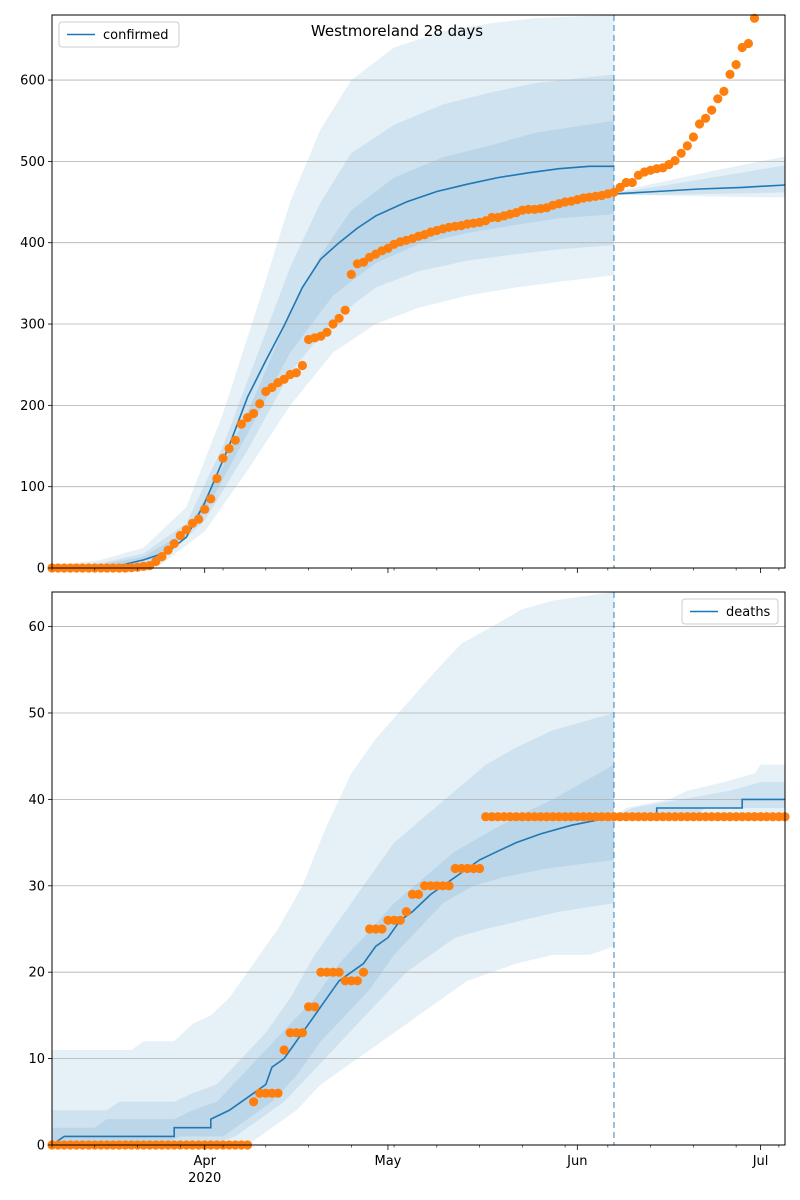 This screenshot has width=800, height=1200. I want to click on y-tick-label: 60, so click(36, 627).